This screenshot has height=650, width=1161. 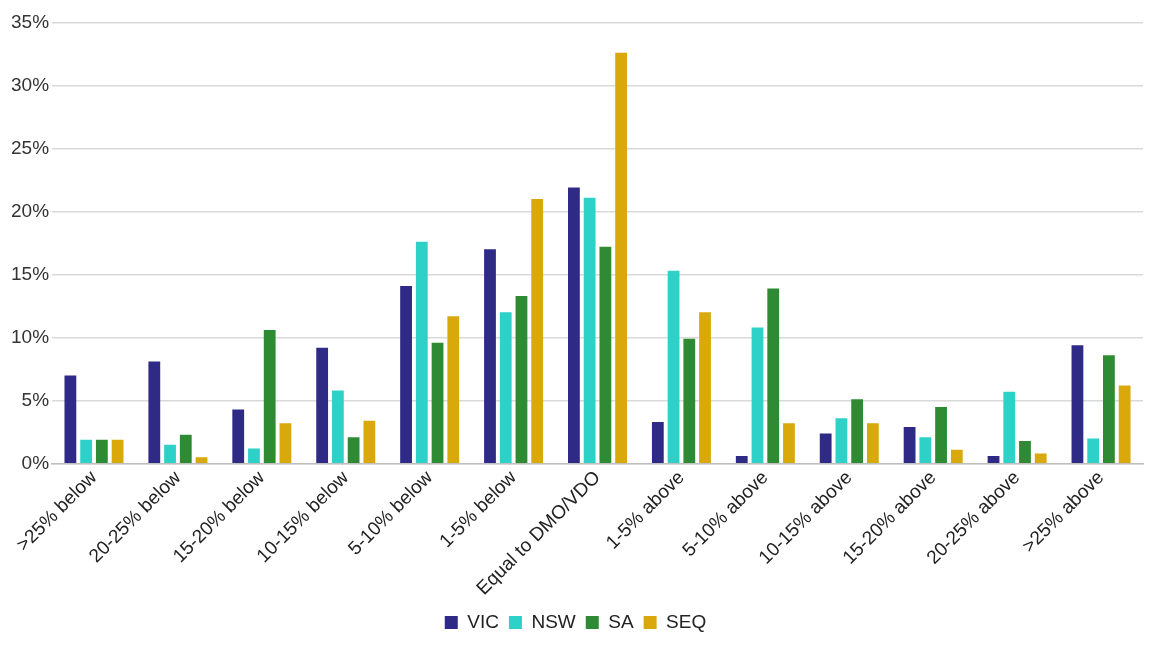 I want to click on y-tick-label: 30%, so click(x=30, y=84).